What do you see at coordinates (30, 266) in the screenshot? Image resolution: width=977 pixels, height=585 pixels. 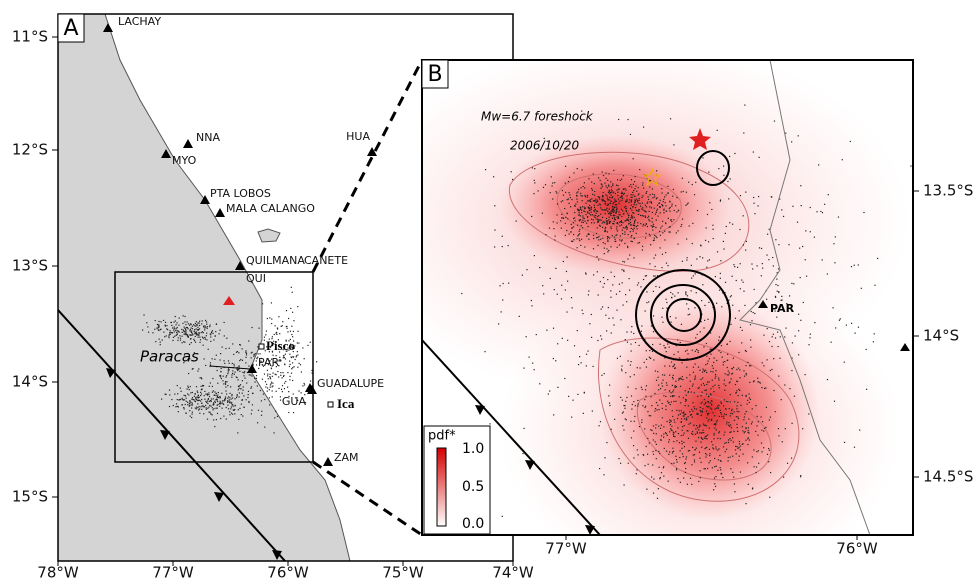 I see `lat-tick-label: 13°S` at bounding box center [30, 266].